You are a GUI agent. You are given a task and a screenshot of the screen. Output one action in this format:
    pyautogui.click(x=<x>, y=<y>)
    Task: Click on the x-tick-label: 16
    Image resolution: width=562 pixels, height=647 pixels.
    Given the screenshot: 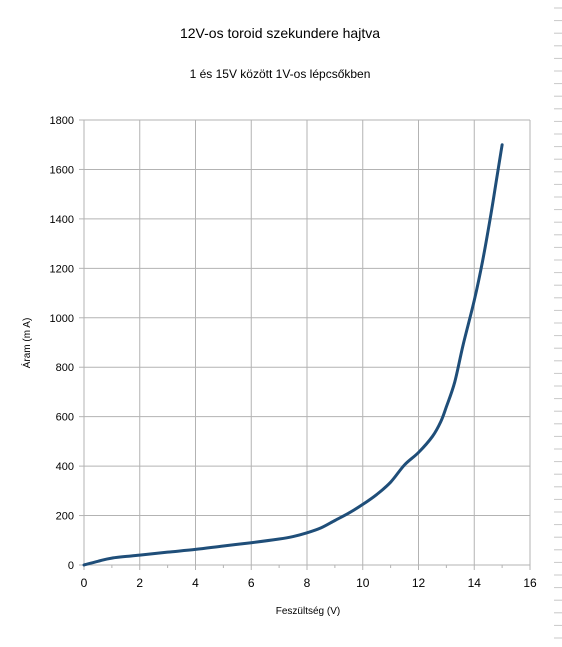 What is the action you would take?
    pyautogui.click(x=530, y=583)
    